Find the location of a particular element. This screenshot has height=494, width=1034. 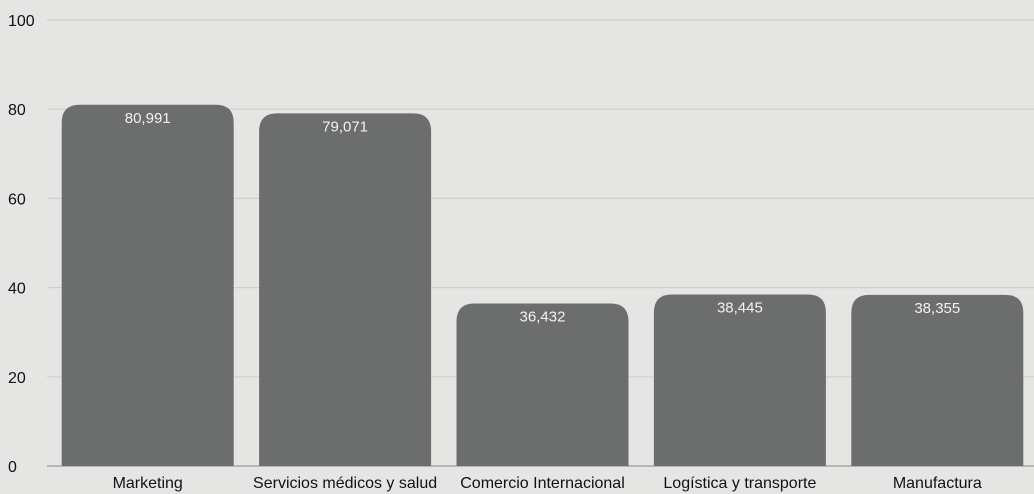

x-tick-label: Marketing is located at coordinates (148, 483).